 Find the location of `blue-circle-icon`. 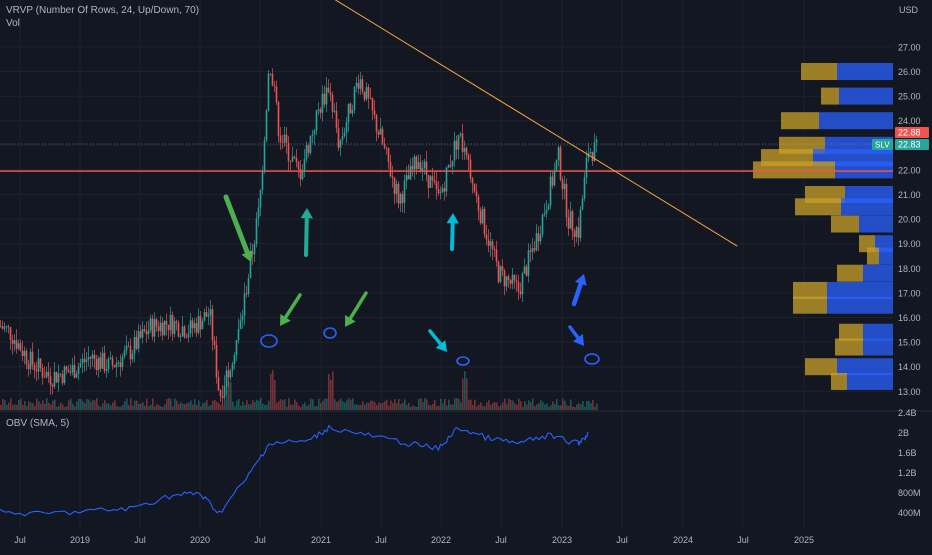

blue-circle-icon is located at coordinates (330, 333).